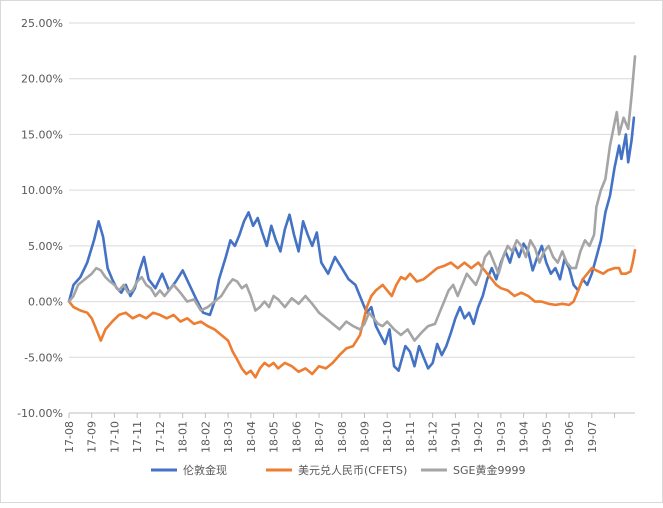  What do you see at coordinates (592, 437) in the screenshot?
I see `x-tick-label: 19-07` at bounding box center [592, 437].